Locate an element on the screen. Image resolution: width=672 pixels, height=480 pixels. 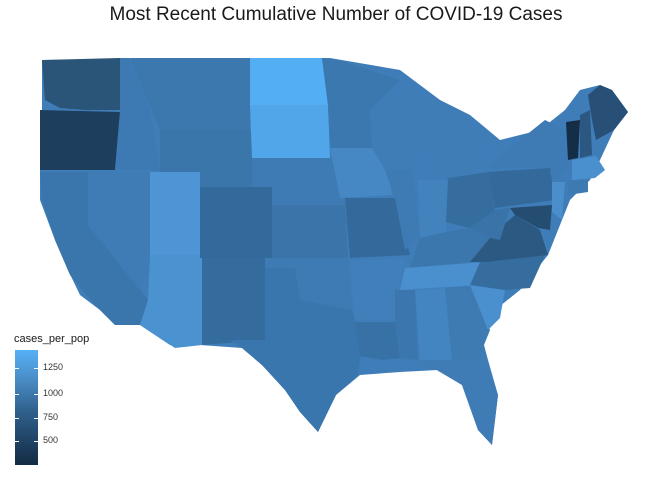
legend-tick-label: 1000 is located at coordinates (53, 393).